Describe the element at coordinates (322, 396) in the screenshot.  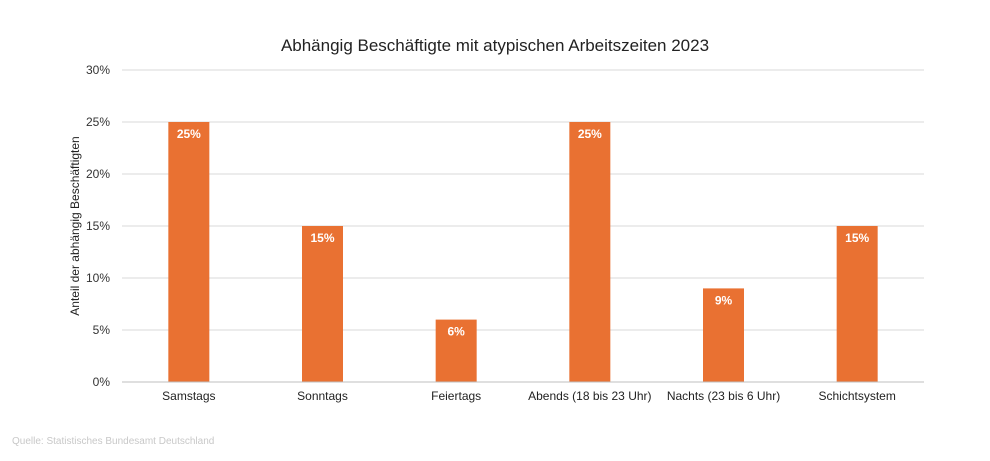
I see `x-category-label: Sonntags` at that location.